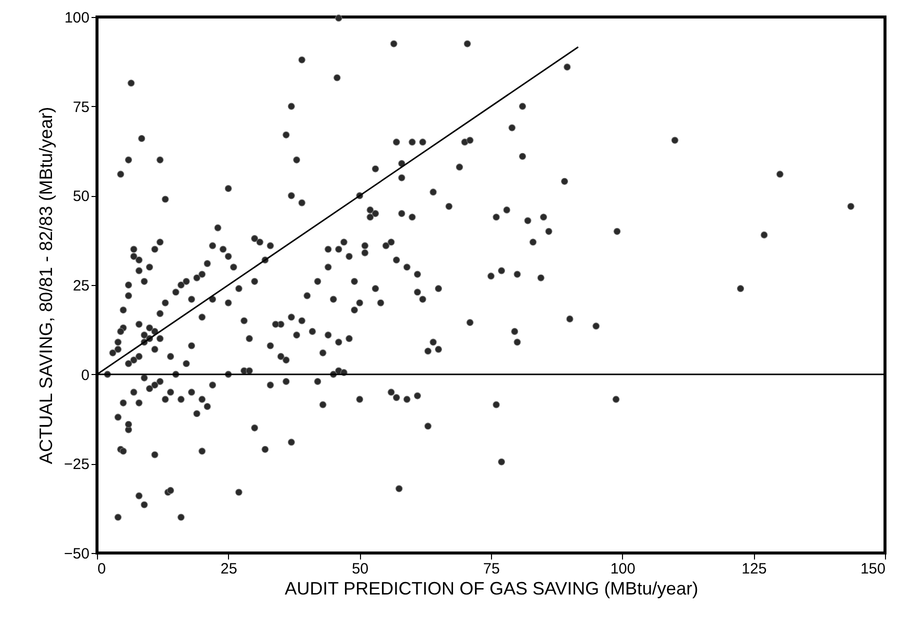 The image size is (909, 617). I want to click on x-tick-label: 150, so click(873, 569).